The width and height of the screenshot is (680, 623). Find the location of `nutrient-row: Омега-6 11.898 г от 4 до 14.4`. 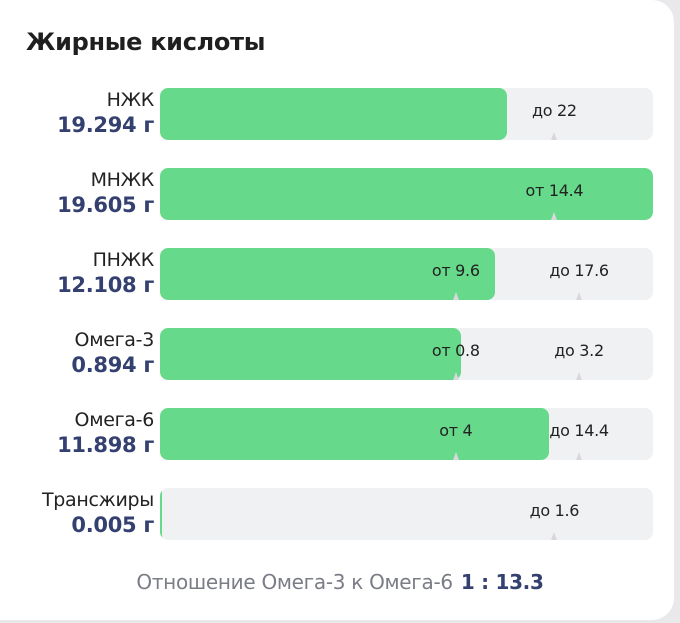

nutrient-row: Омега-6 11.898 г от 4 до 14.4 is located at coordinates (340, 435).